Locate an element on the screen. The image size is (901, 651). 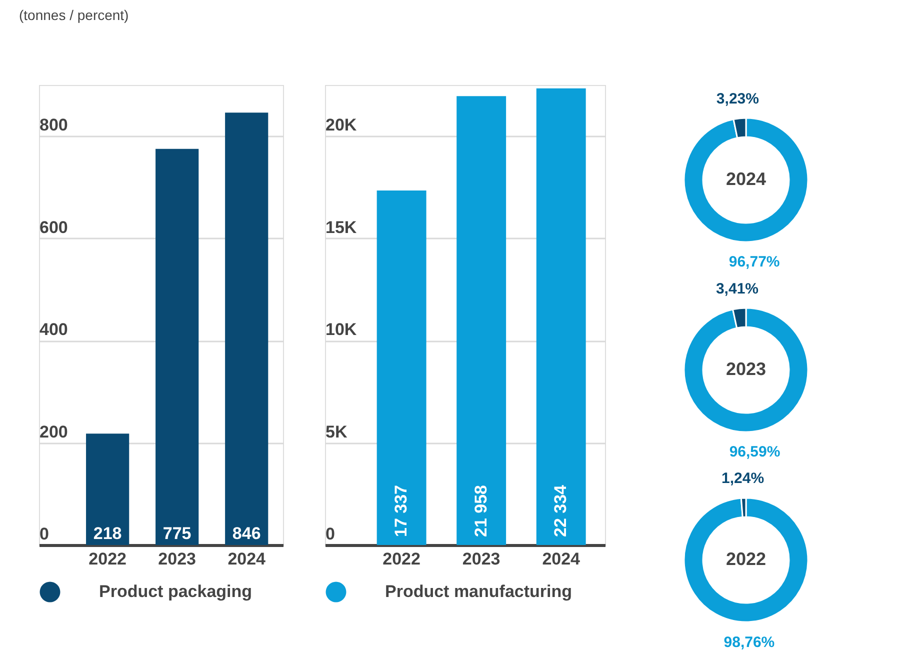
text: 2023 is located at coordinates (746, 369).